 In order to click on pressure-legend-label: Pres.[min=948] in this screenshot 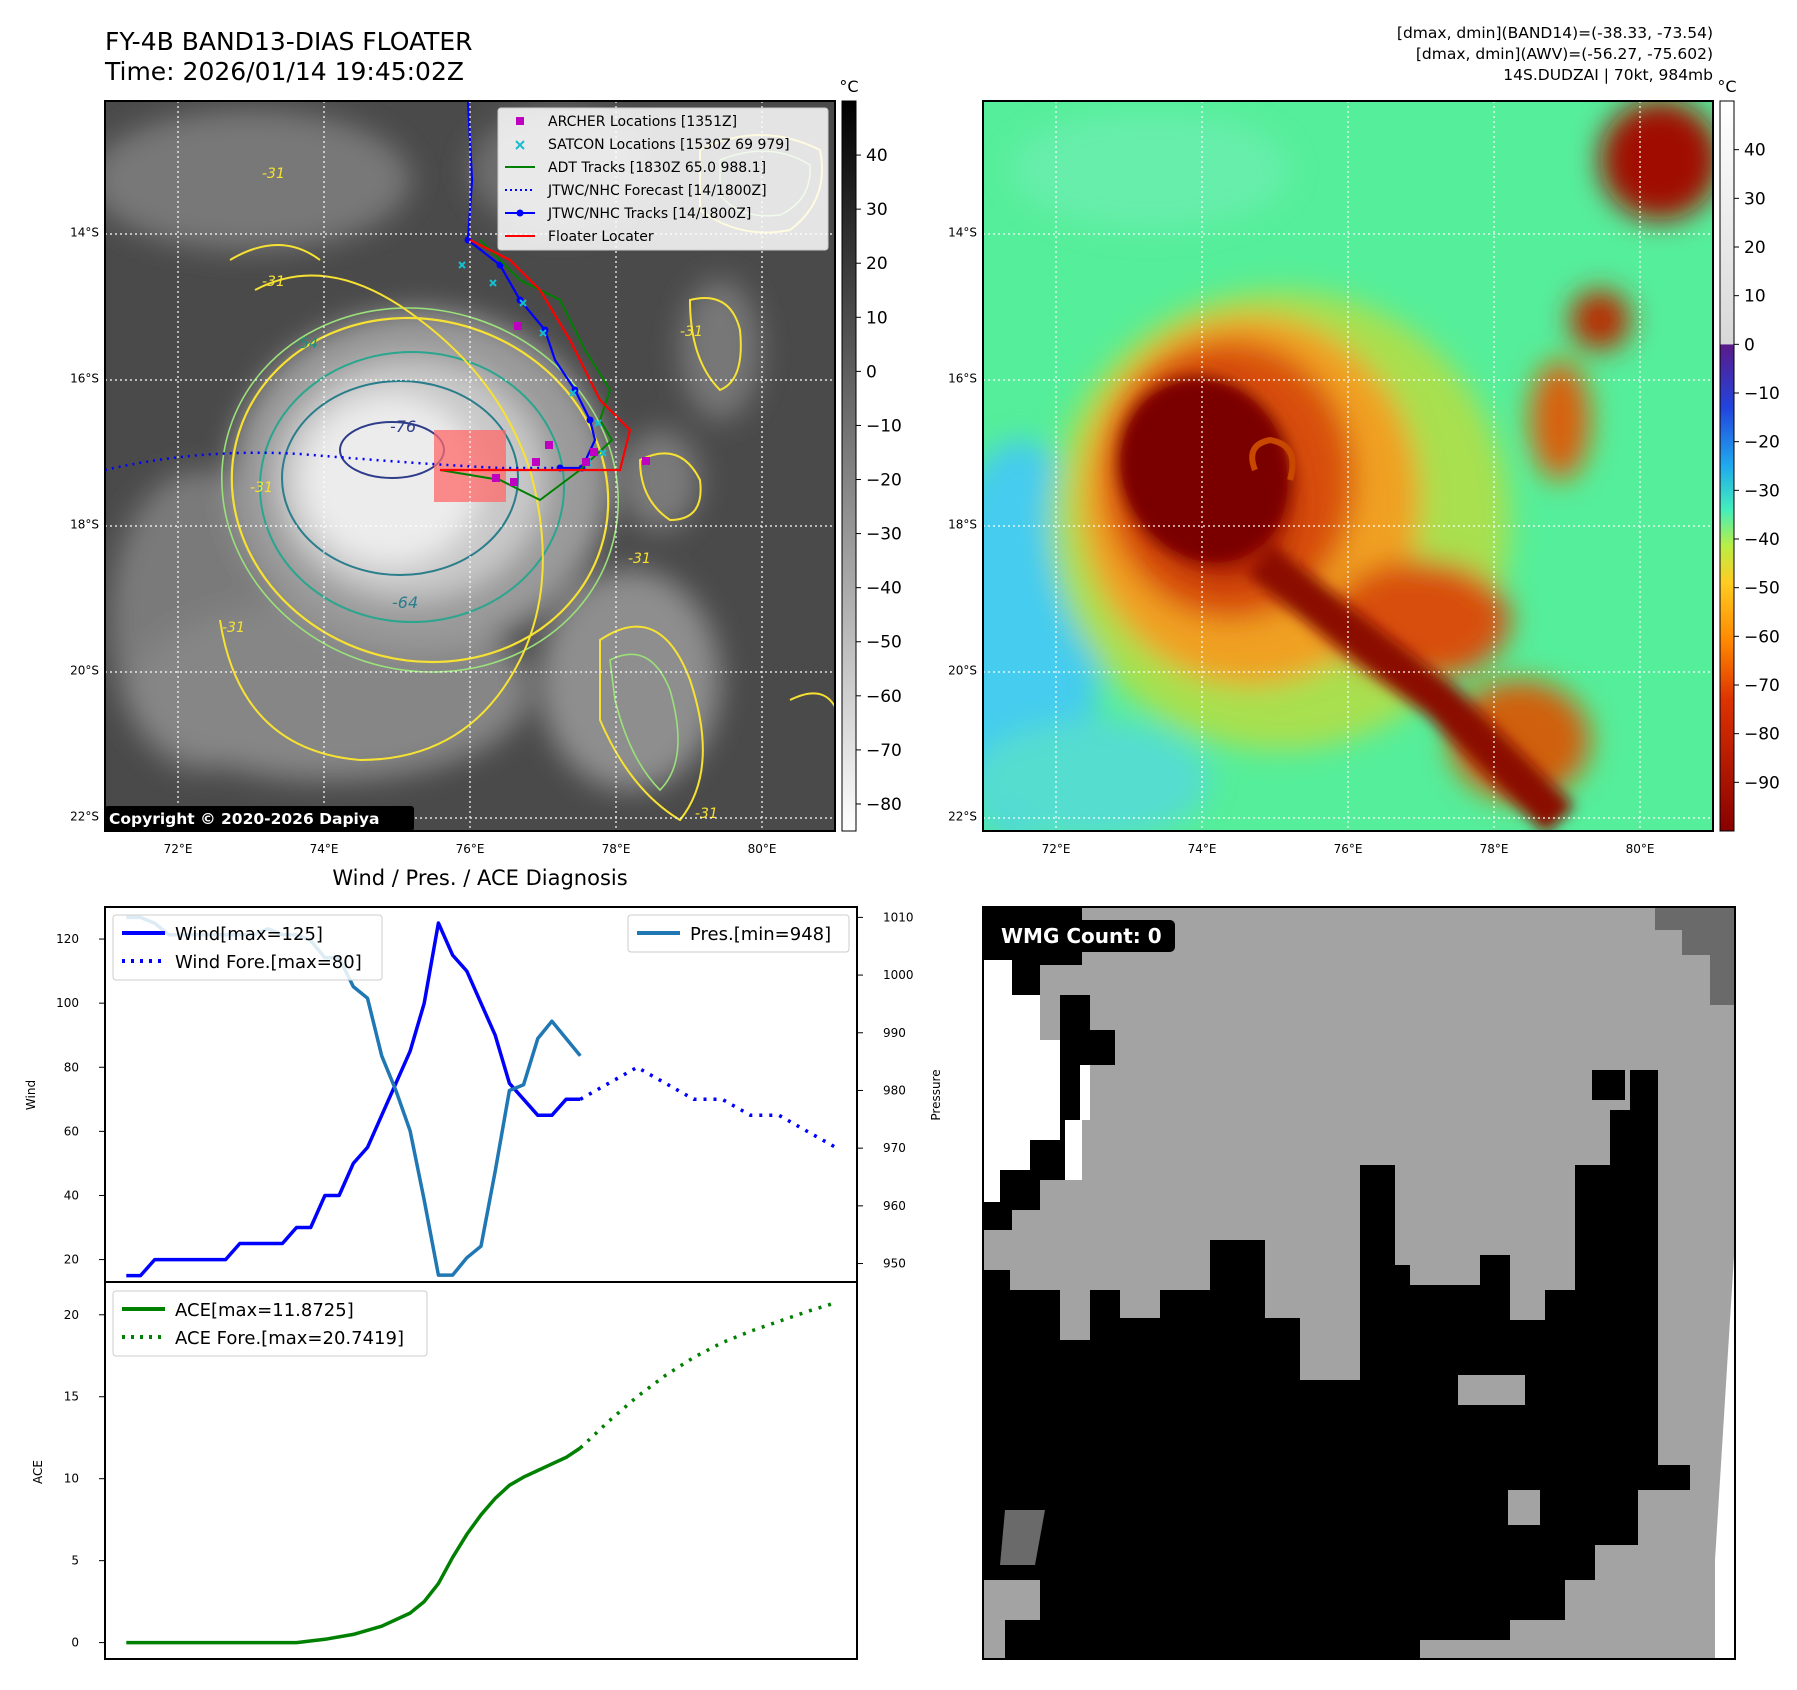, I will do `click(760, 934)`.